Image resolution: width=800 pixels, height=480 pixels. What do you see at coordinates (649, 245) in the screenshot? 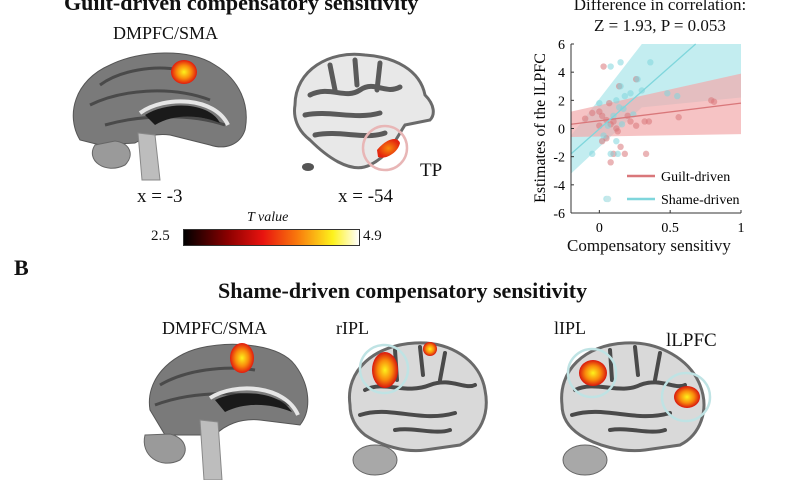
I see `x-axis-label: Compensatory sensitivy` at bounding box center [649, 245].